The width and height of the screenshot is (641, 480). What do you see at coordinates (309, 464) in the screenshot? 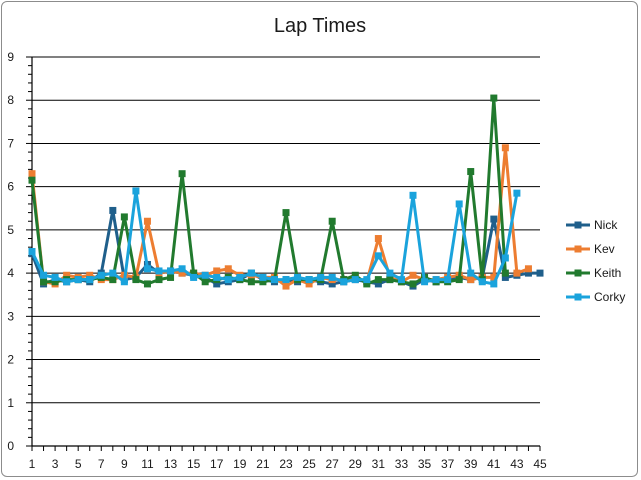
I see `x-tick-label: 25` at bounding box center [309, 464].